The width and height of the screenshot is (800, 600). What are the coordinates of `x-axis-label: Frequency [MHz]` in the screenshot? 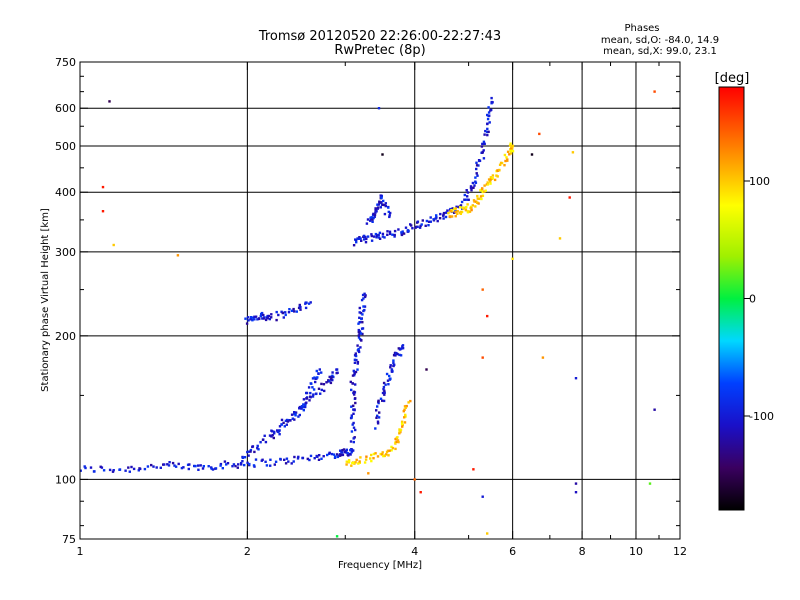 It's located at (380, 565).